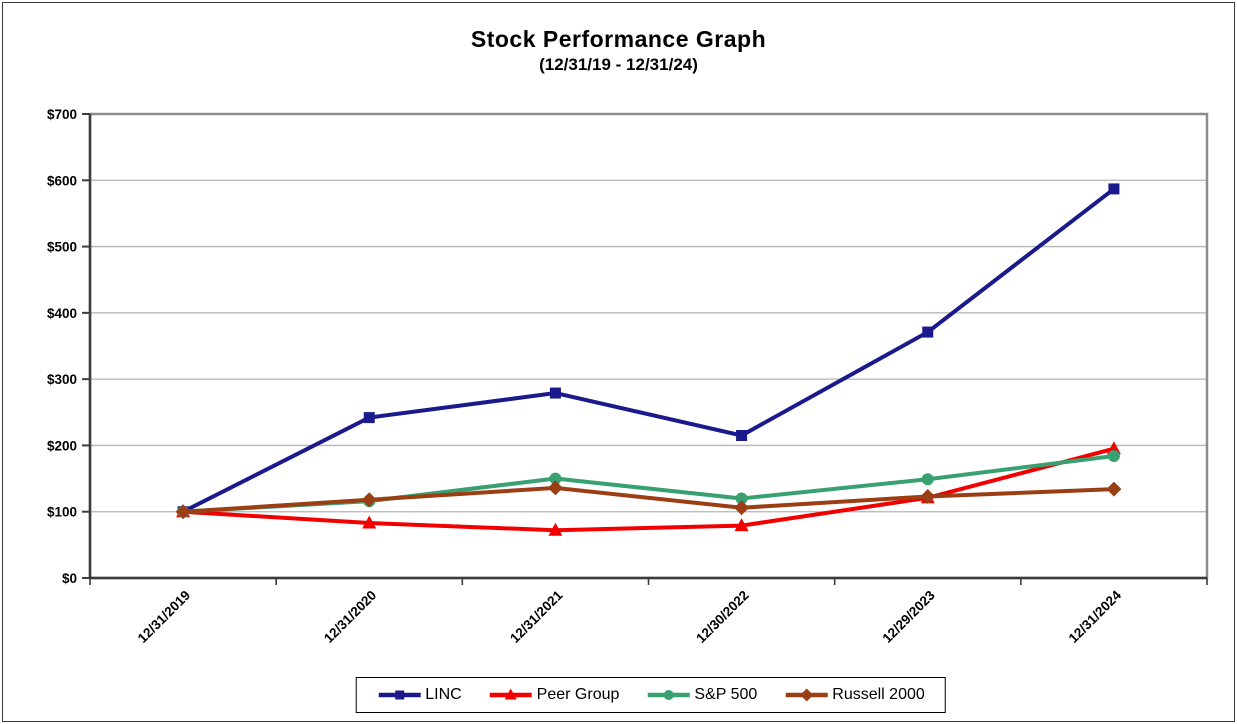  I want to click on chart-title: Stock Performance Graph, so click(618, 39).